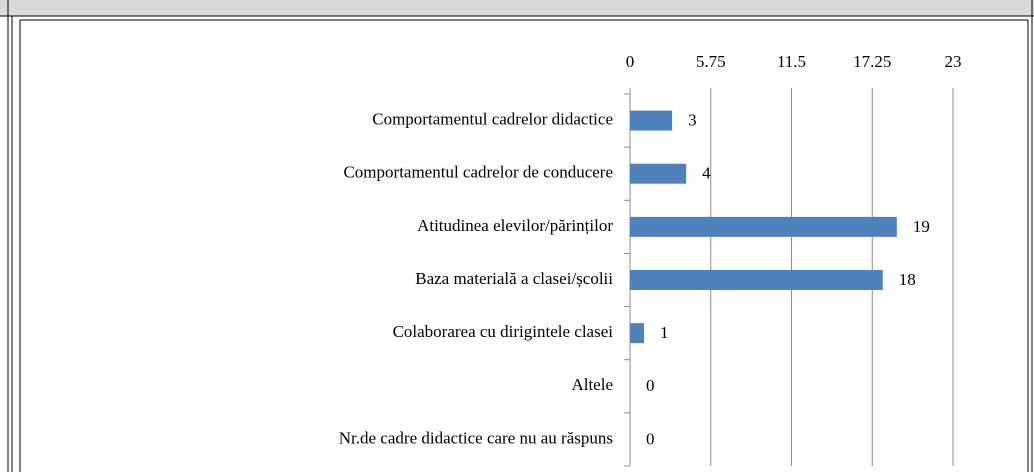 This screenshot has width=1034, height=472. What do you see at coordinates (921, 226) in the screenshot?
I see `data-label: 19` at bounding box center [921, 226].